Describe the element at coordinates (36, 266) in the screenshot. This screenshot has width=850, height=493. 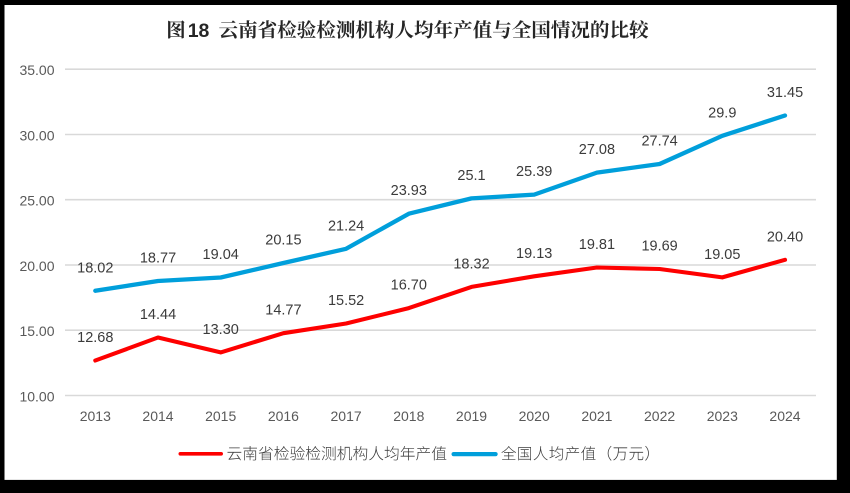
I see `svg-text: 20.00` at that location.